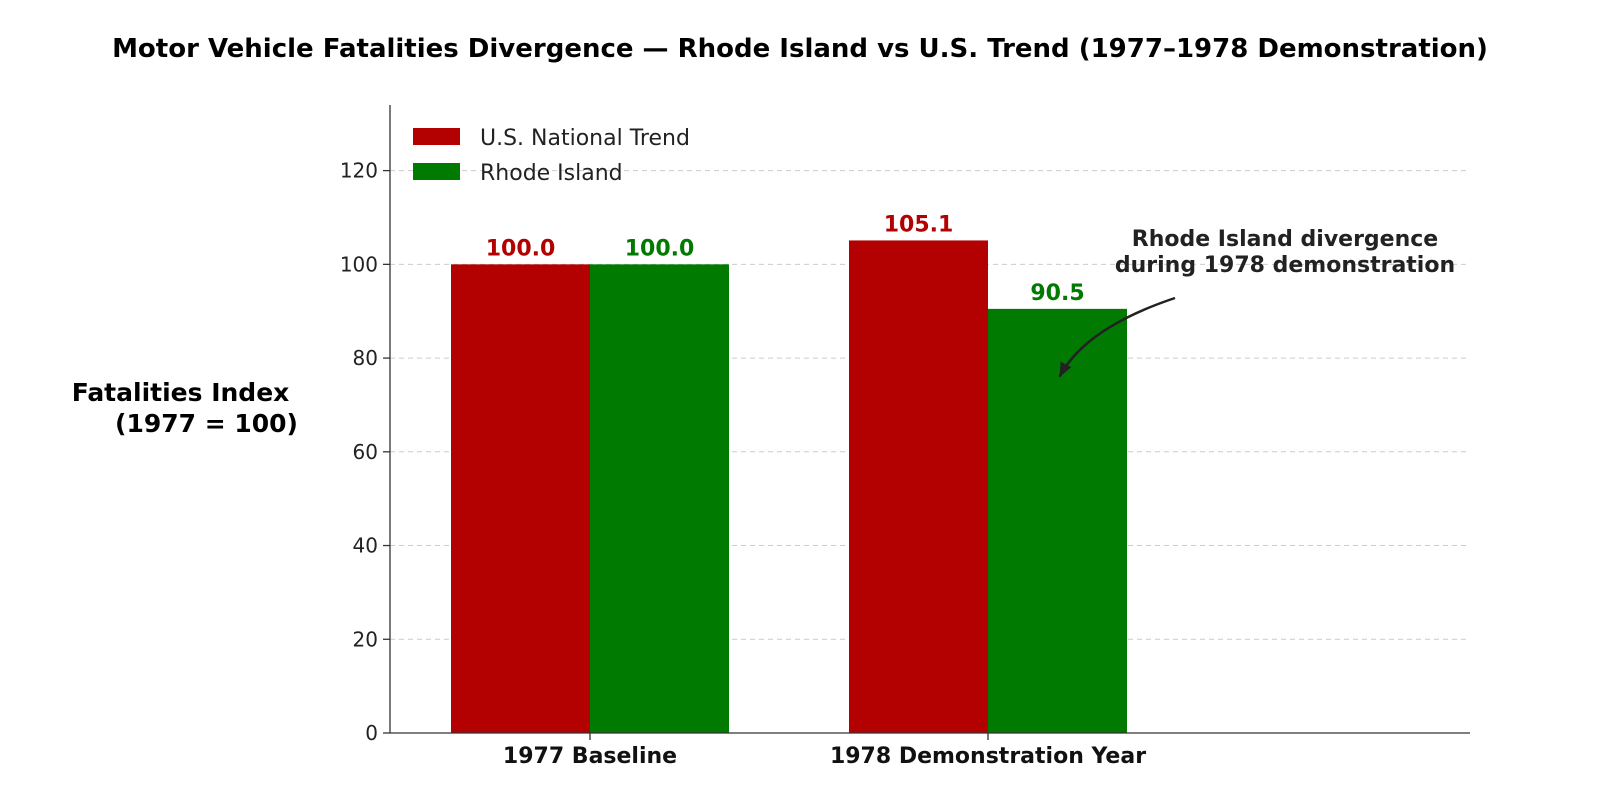 This screenshot has height=801, width=1600. I want to click on annotation-text-line: Rhode Island divergence, so click(1285, 239).